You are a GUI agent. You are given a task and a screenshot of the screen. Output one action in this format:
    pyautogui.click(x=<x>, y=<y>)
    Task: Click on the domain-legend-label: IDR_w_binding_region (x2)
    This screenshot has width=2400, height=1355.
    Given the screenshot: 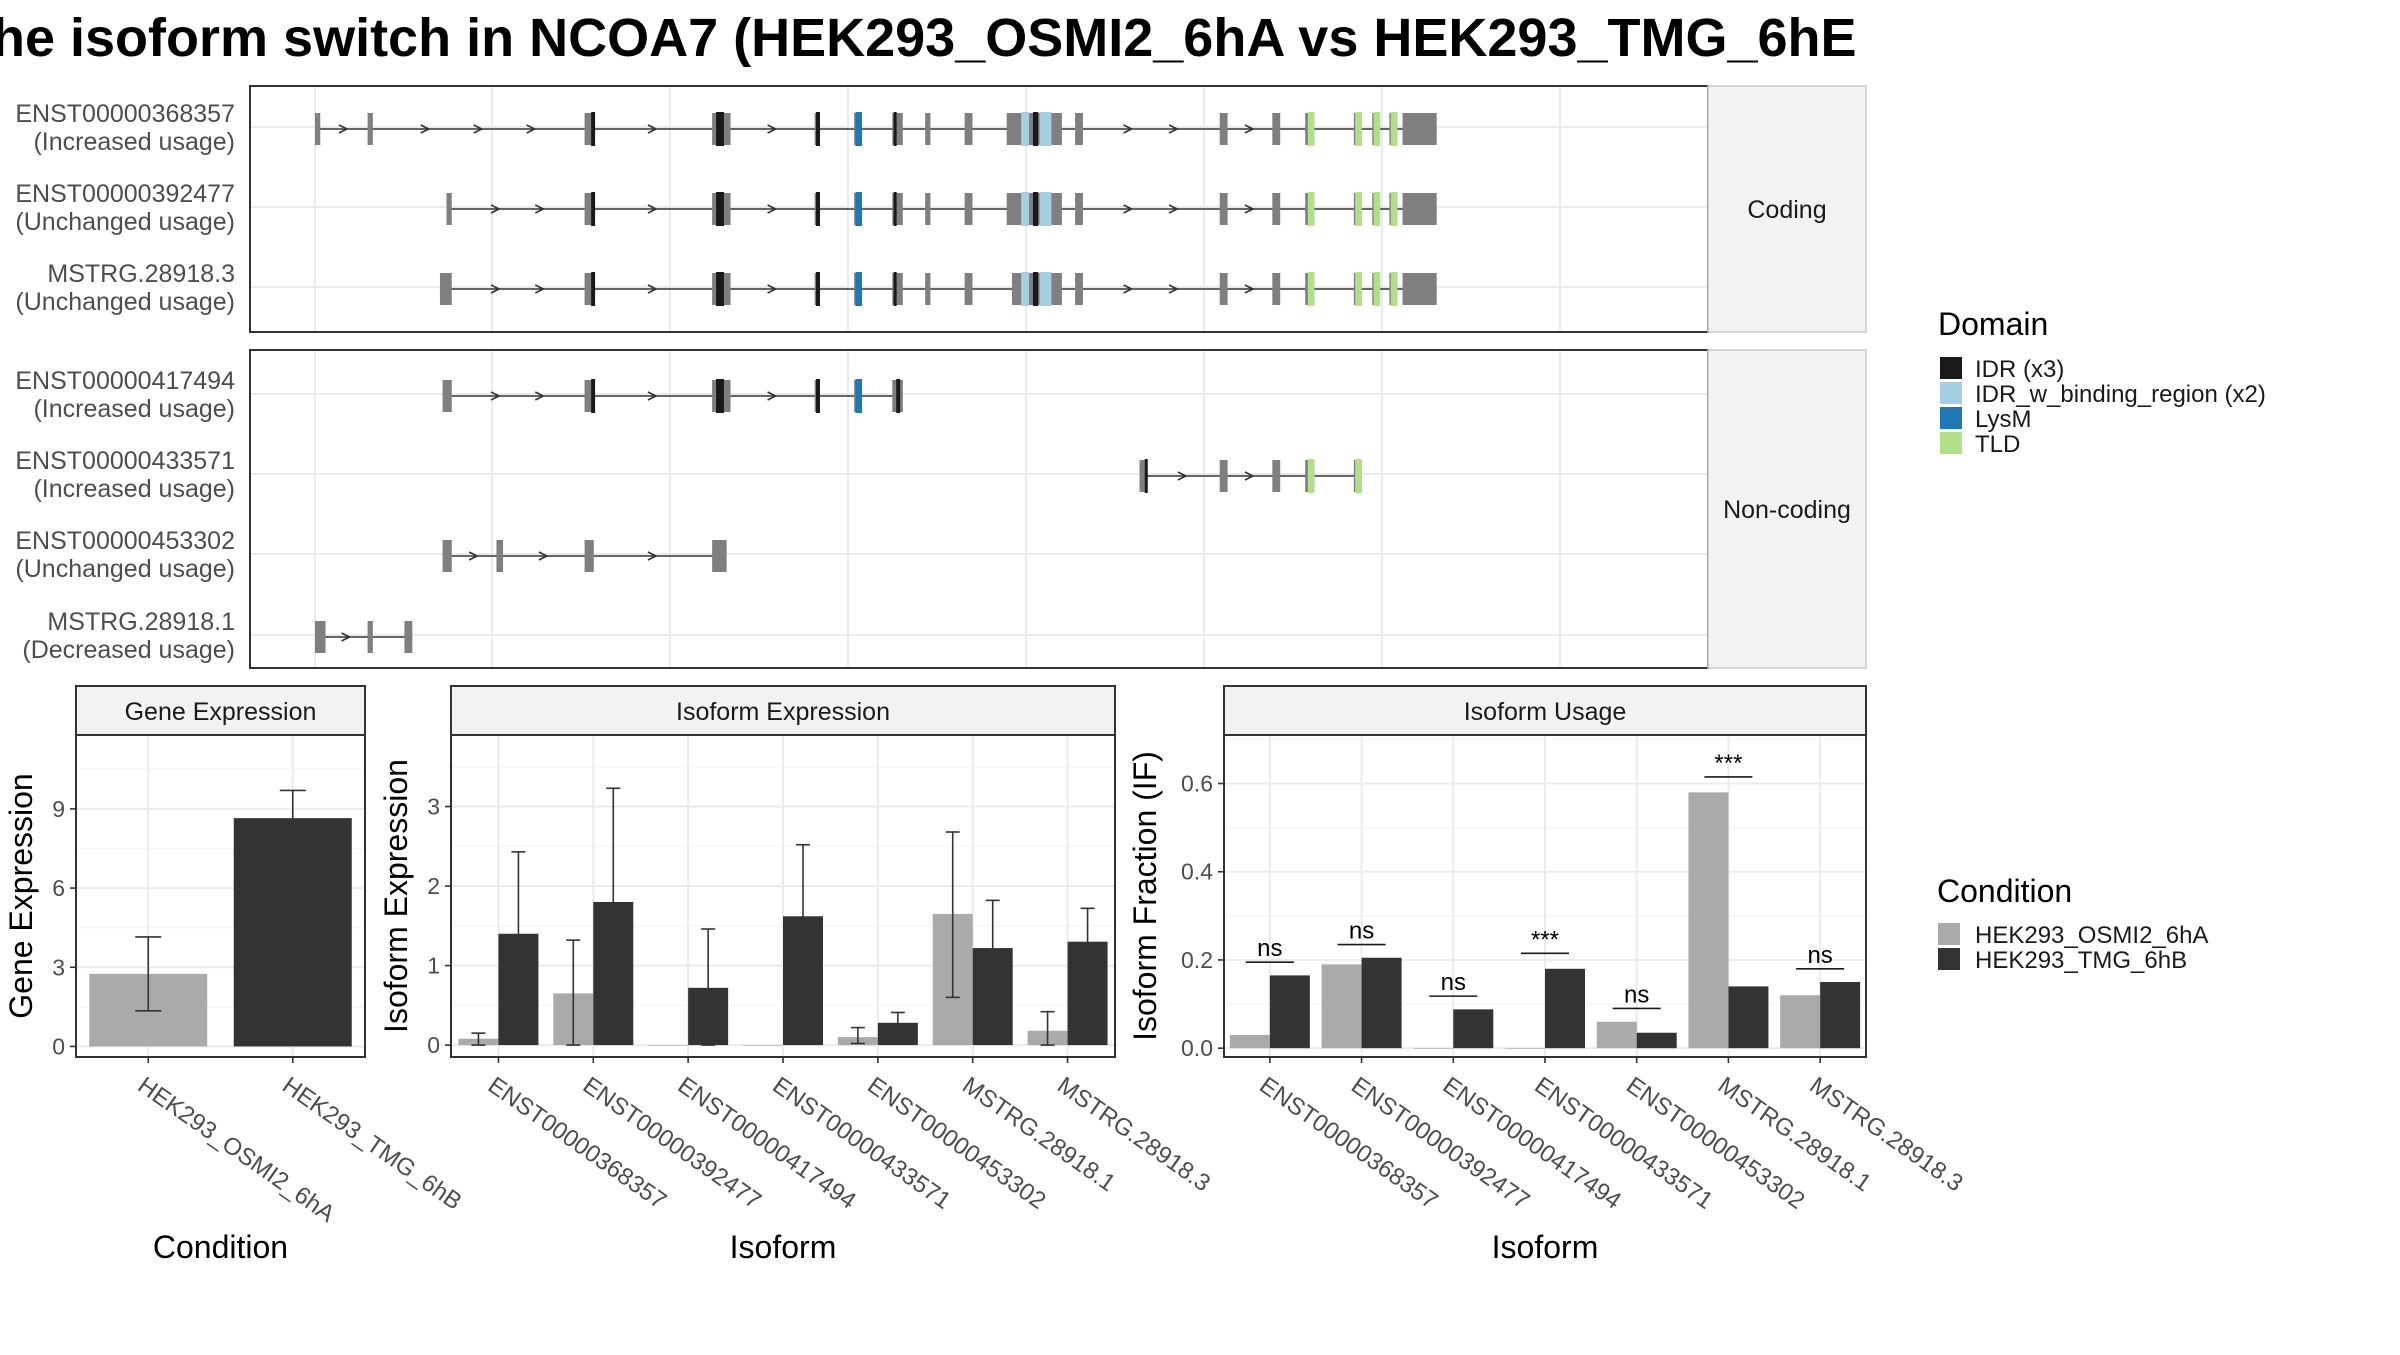 What is the action you would take?
    pyautogui.click(x=2120, y=394)
    